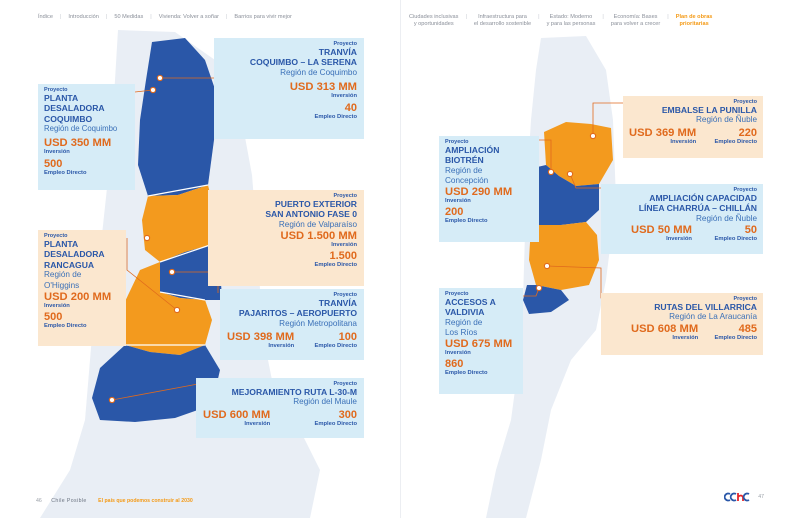 The width and height of the screenshot is (800, 518). I want to click on cchc-logo, so click(737, 497).